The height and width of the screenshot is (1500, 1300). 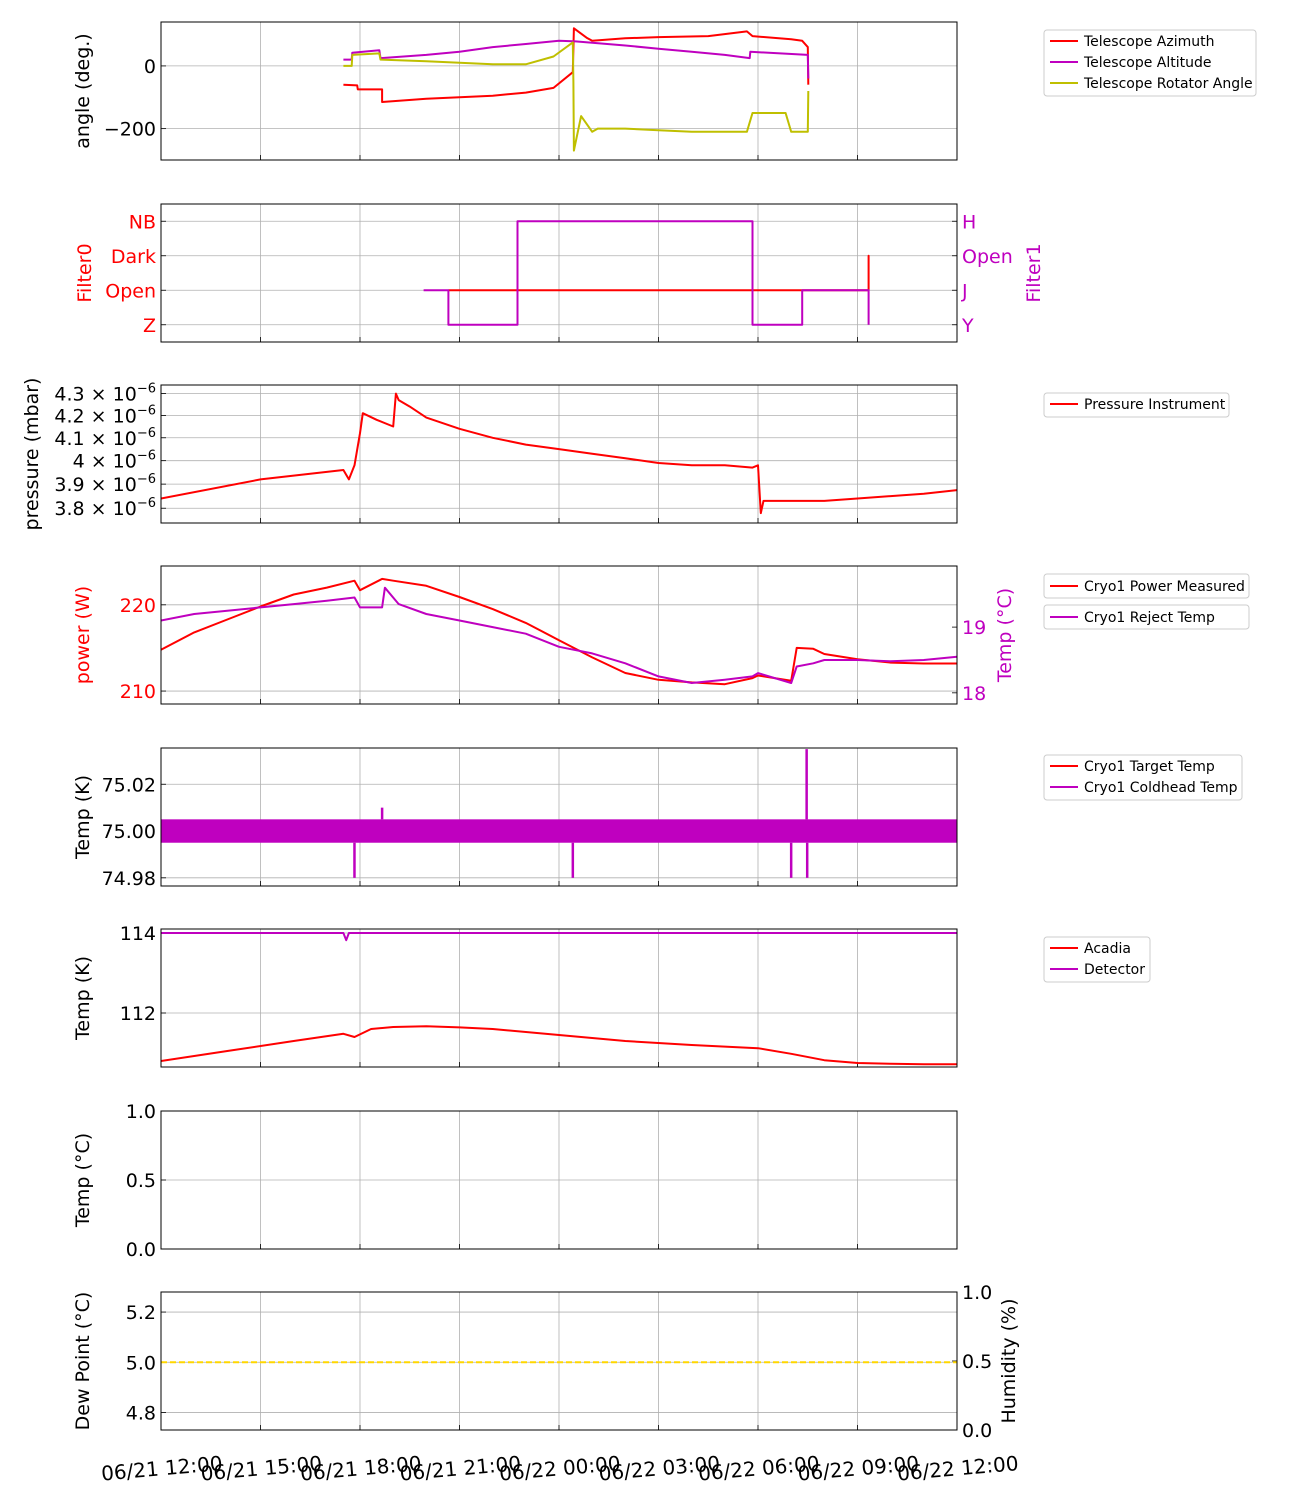 What do you see at coordinates (559, 1045) in the screenshot?
I see `panel-6-series-acadia` at bounding box center [559, 1045].